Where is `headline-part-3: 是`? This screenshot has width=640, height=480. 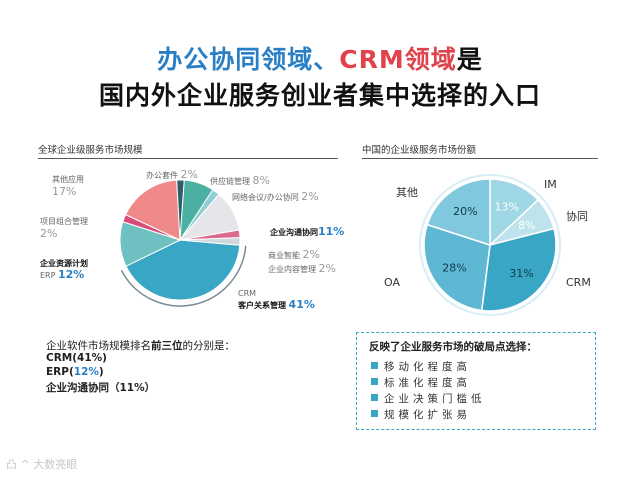 headline-part-3: 是 is located at coordinates (469, 59).